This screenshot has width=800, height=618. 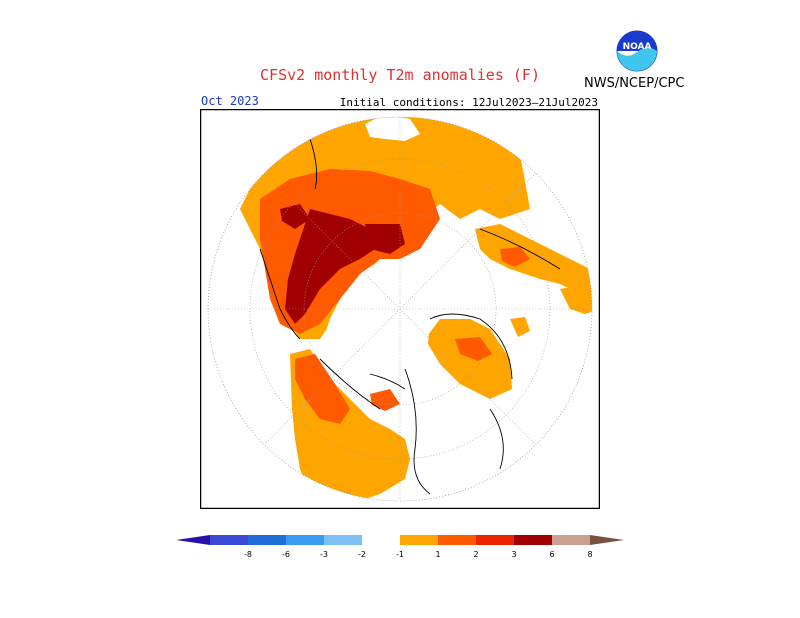 I want to click on legend-tick-label: 6, so click(x=551, y=554).